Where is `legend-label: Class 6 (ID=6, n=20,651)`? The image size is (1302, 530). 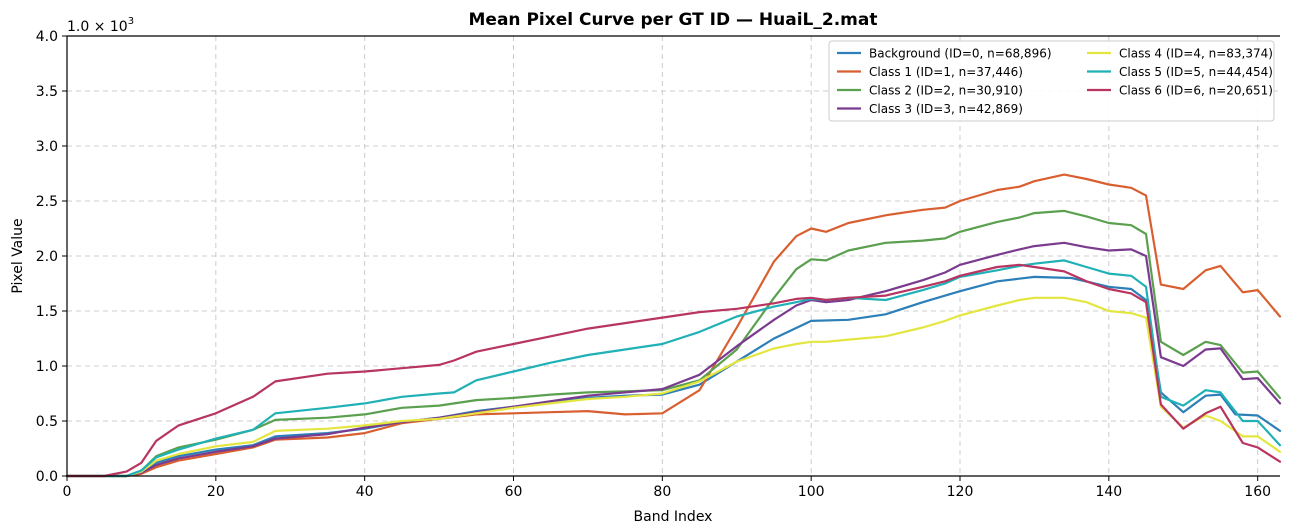 legend-label: Class 6 (ID=6, n=20,651) is located at coordinates (1196, 91).